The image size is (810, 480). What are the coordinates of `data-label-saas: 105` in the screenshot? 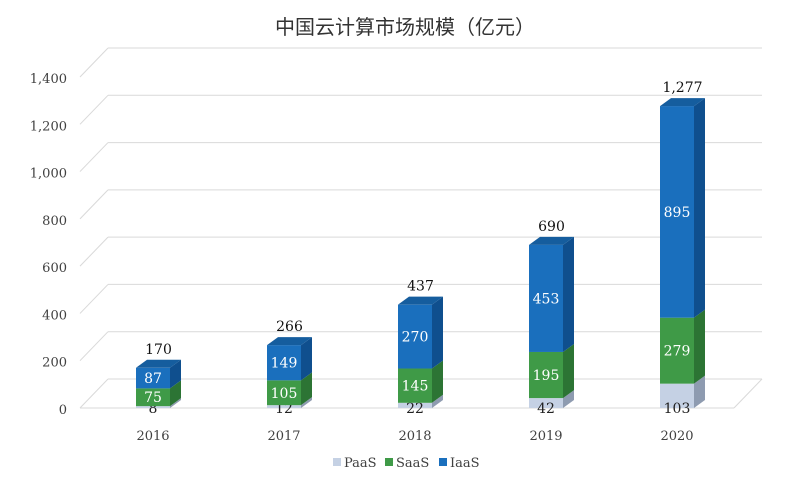 It's located at (284, 394).